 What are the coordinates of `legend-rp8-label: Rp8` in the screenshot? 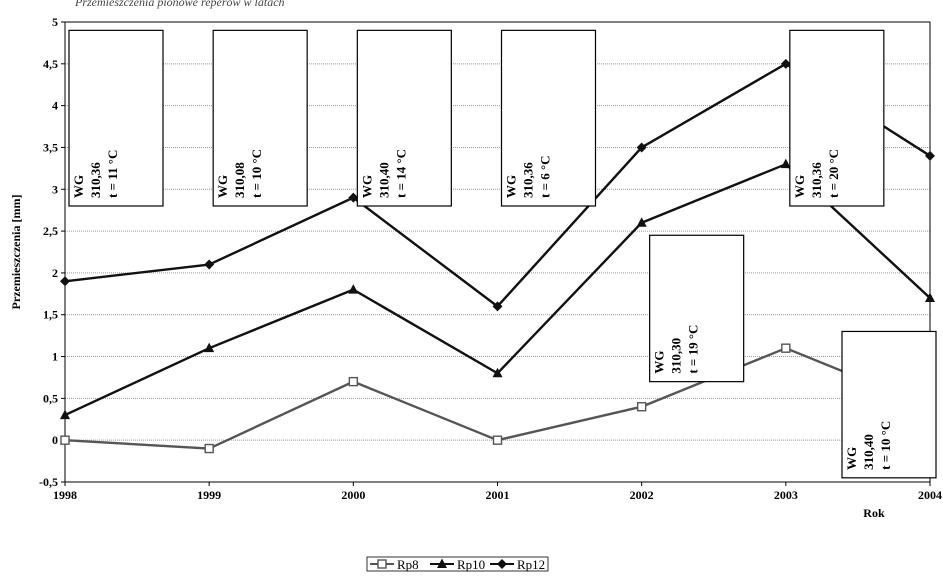 It's located at (408, 564).